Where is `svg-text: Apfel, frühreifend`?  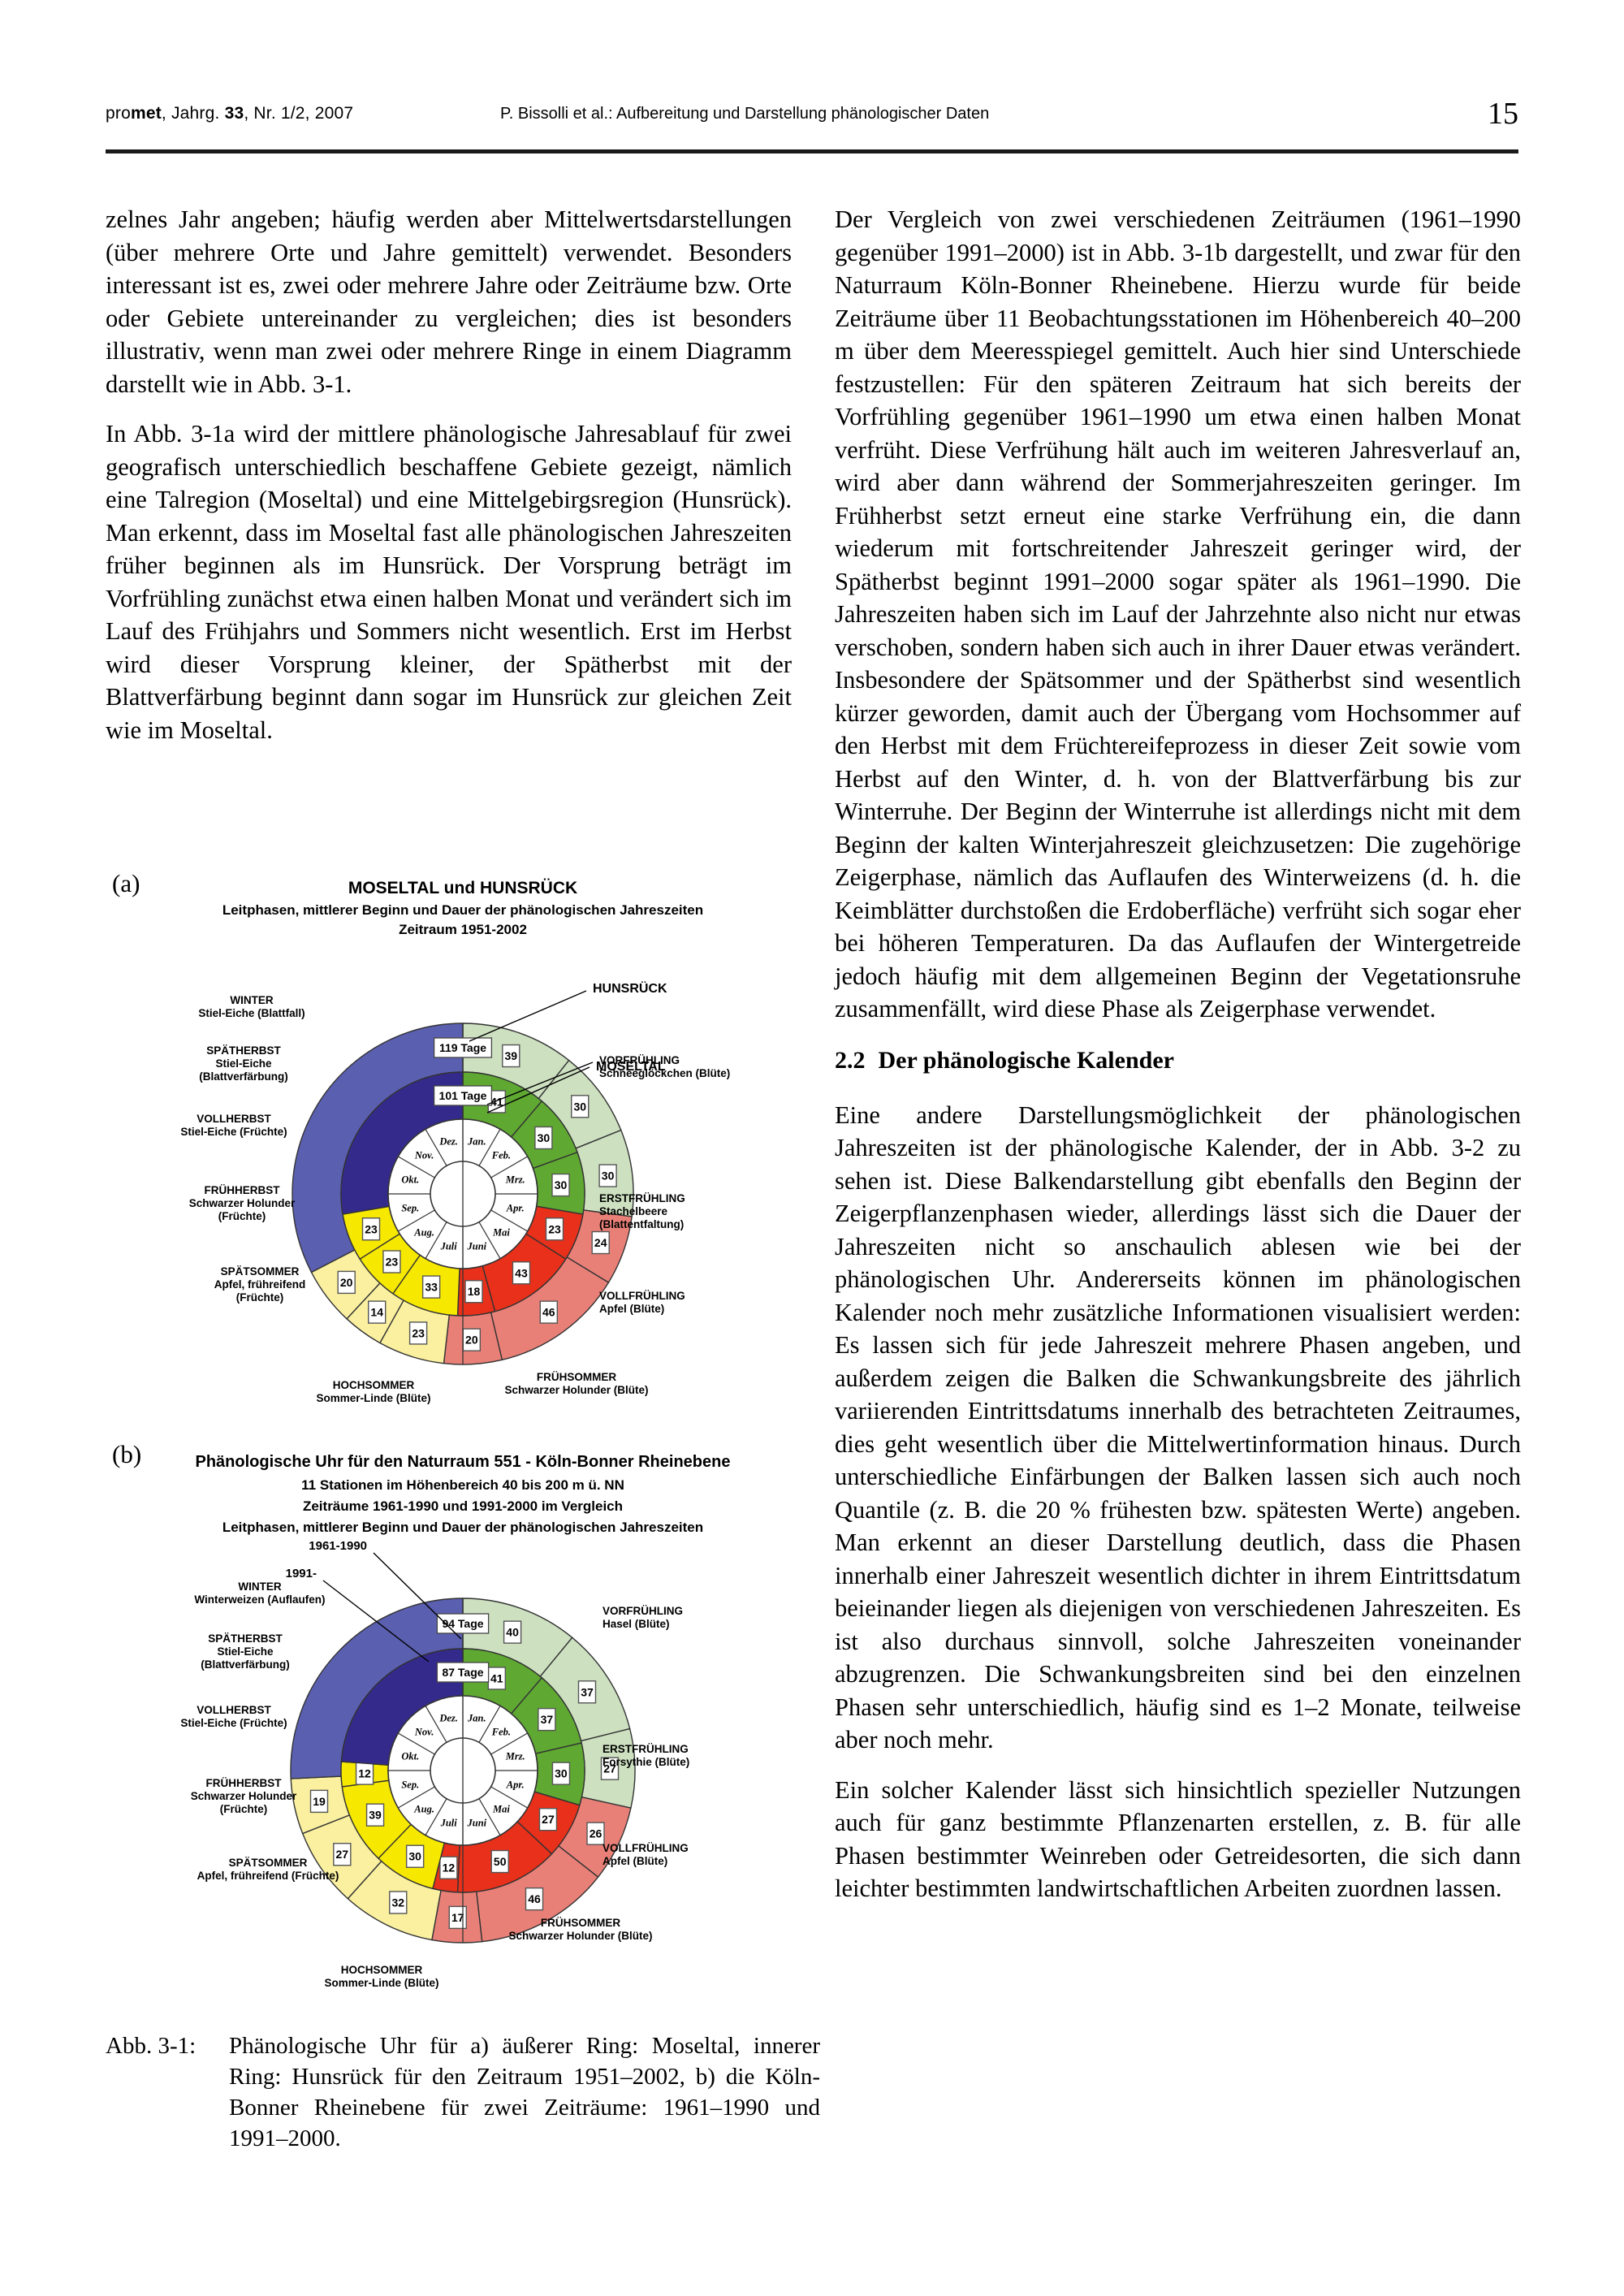 svg-text: Apfel, frühreifend is located at coordinates (260, 1284).